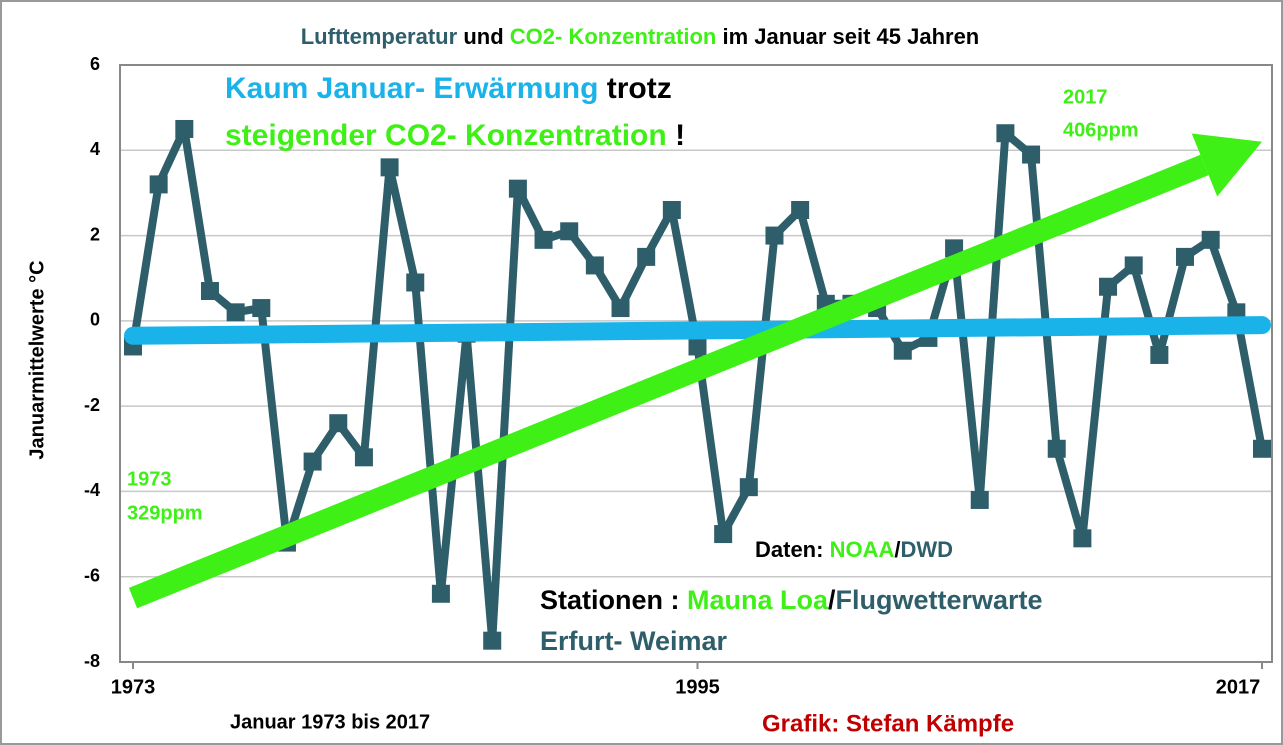 This screenshot has height=745, width=1283. I want to click on y-axis-label: Januarmittelwerte °C, so click(37, 359).